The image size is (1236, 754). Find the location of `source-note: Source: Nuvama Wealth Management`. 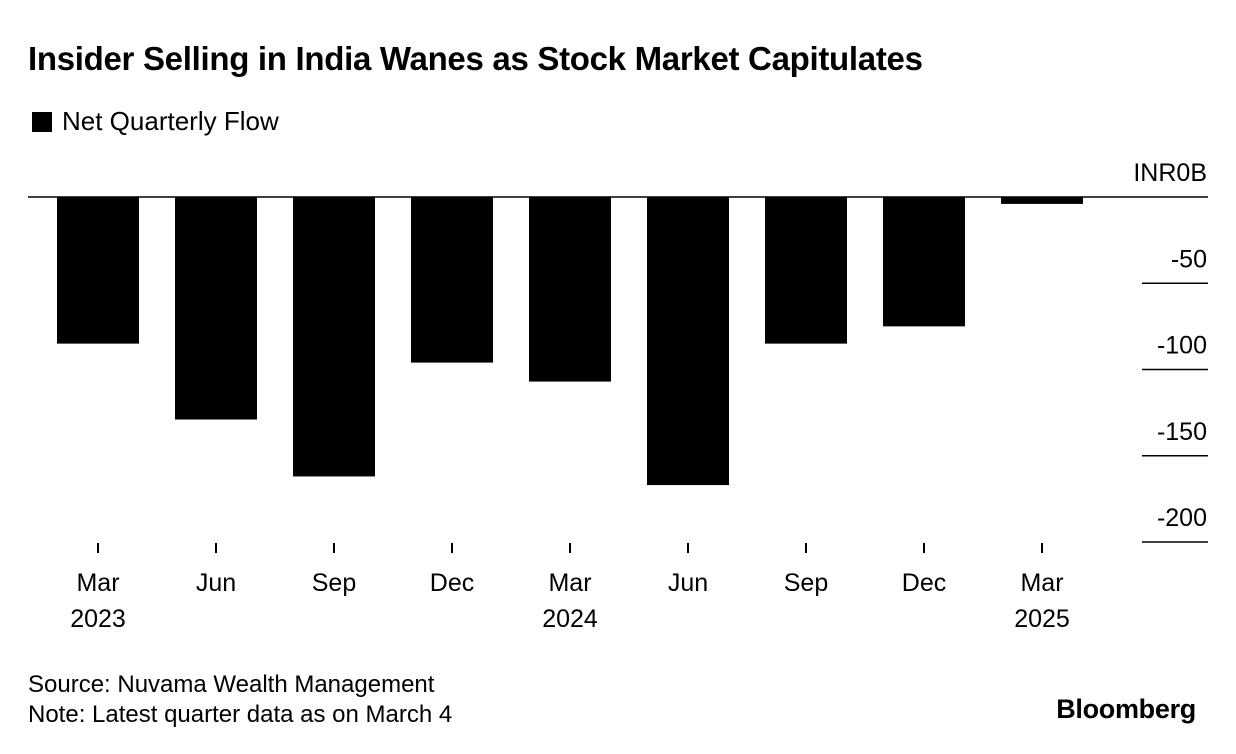

source-note: Source: Nuvama Wealth Management is located at coordinates (231, 684).